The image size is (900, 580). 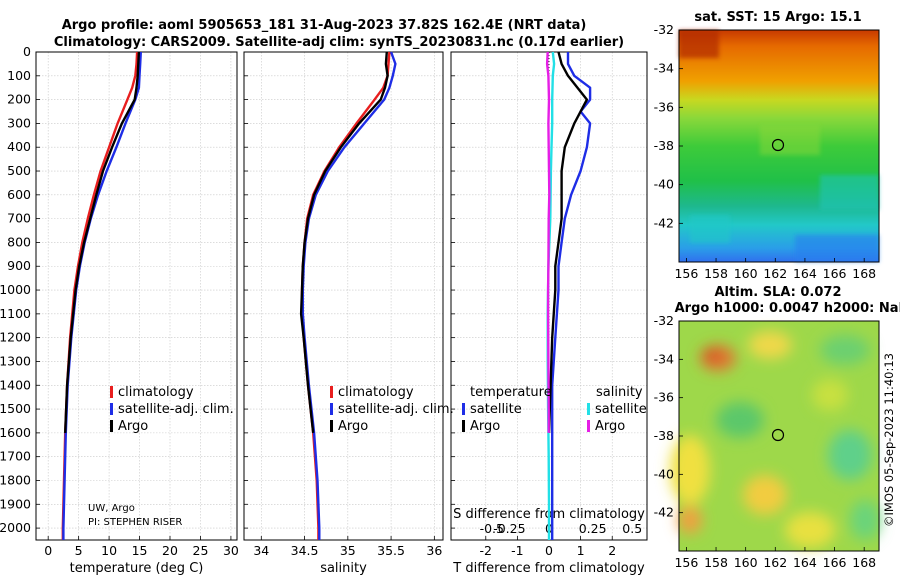 I want to click on x-tick-label: 34, so click(x=261, y=550).